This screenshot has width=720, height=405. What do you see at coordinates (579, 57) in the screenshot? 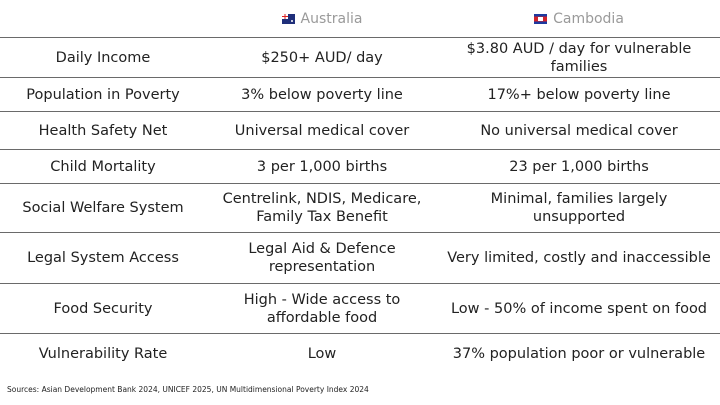
I see `cambodia-cell: $3.80 AUD / day for vulnerable families` at bounding box center [579, 57].